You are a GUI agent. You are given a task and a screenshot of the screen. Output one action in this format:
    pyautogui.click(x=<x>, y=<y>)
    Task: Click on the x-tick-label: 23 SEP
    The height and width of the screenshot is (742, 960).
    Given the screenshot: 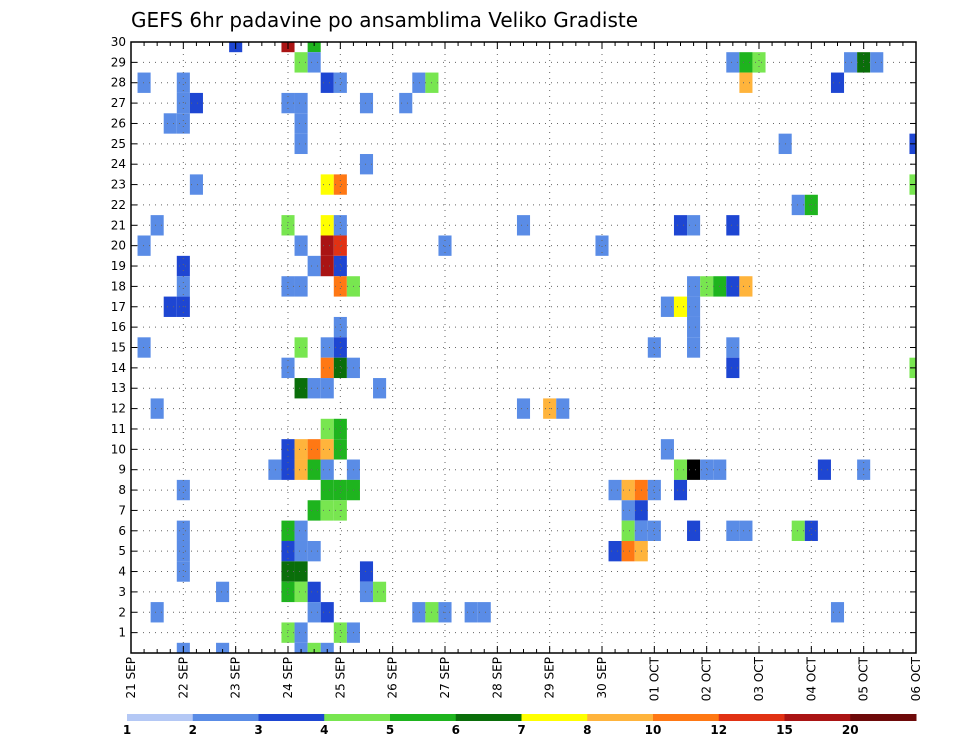 What is the action you would take?
    pyautogui.click(x=236, y=678)
    